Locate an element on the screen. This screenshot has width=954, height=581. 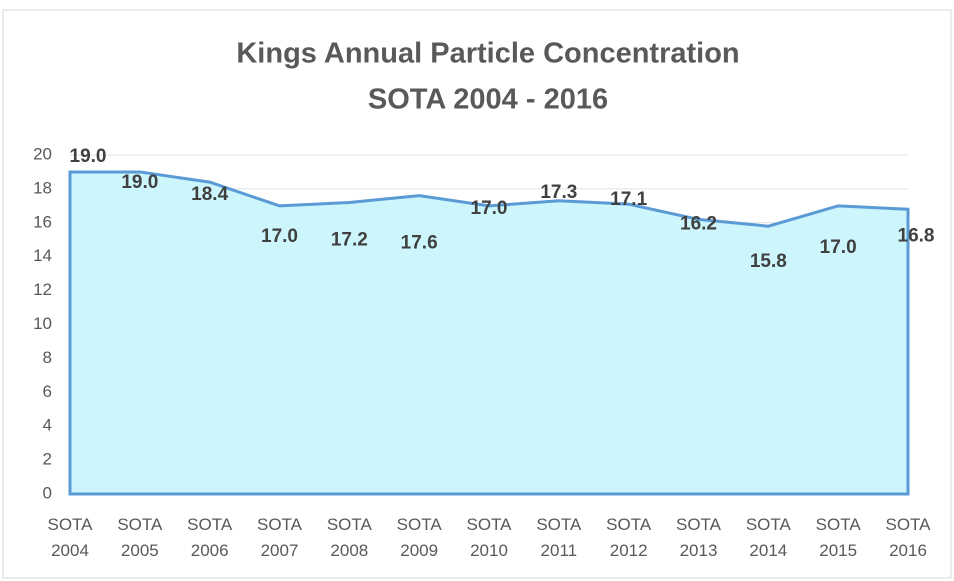
y-tick-label: 4 is located at coordinates (47, 425).